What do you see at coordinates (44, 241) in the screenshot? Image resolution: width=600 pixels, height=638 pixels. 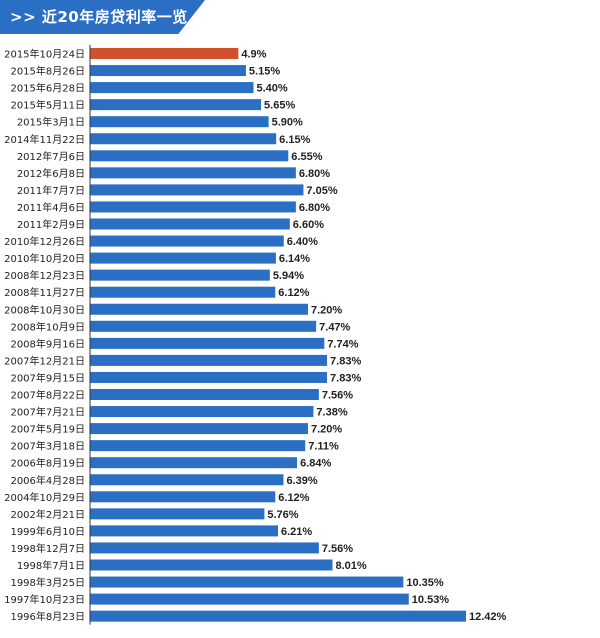 I see `category-label-11: 2010年12月26日` at bounding box center [44, 241].